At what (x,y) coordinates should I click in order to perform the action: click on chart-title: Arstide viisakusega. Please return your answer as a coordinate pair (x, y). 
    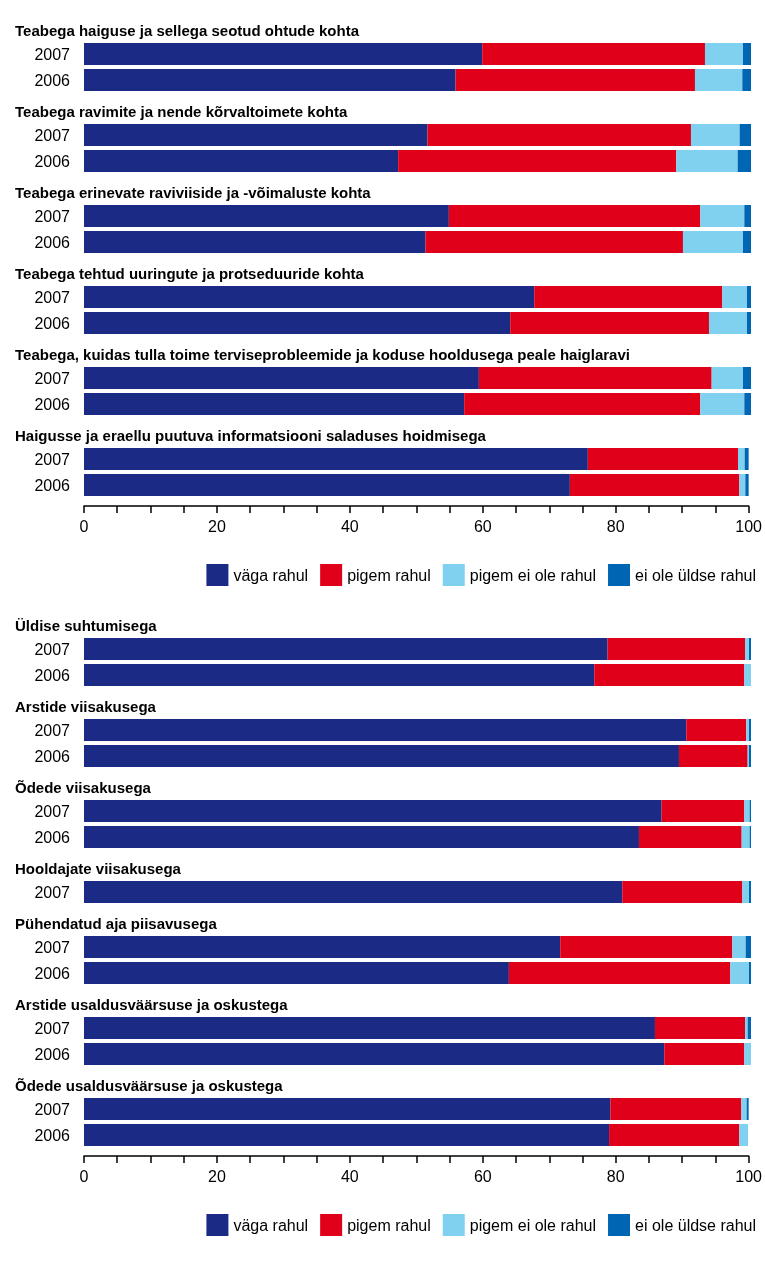
    Looking at the image, I should click on (86, 706).